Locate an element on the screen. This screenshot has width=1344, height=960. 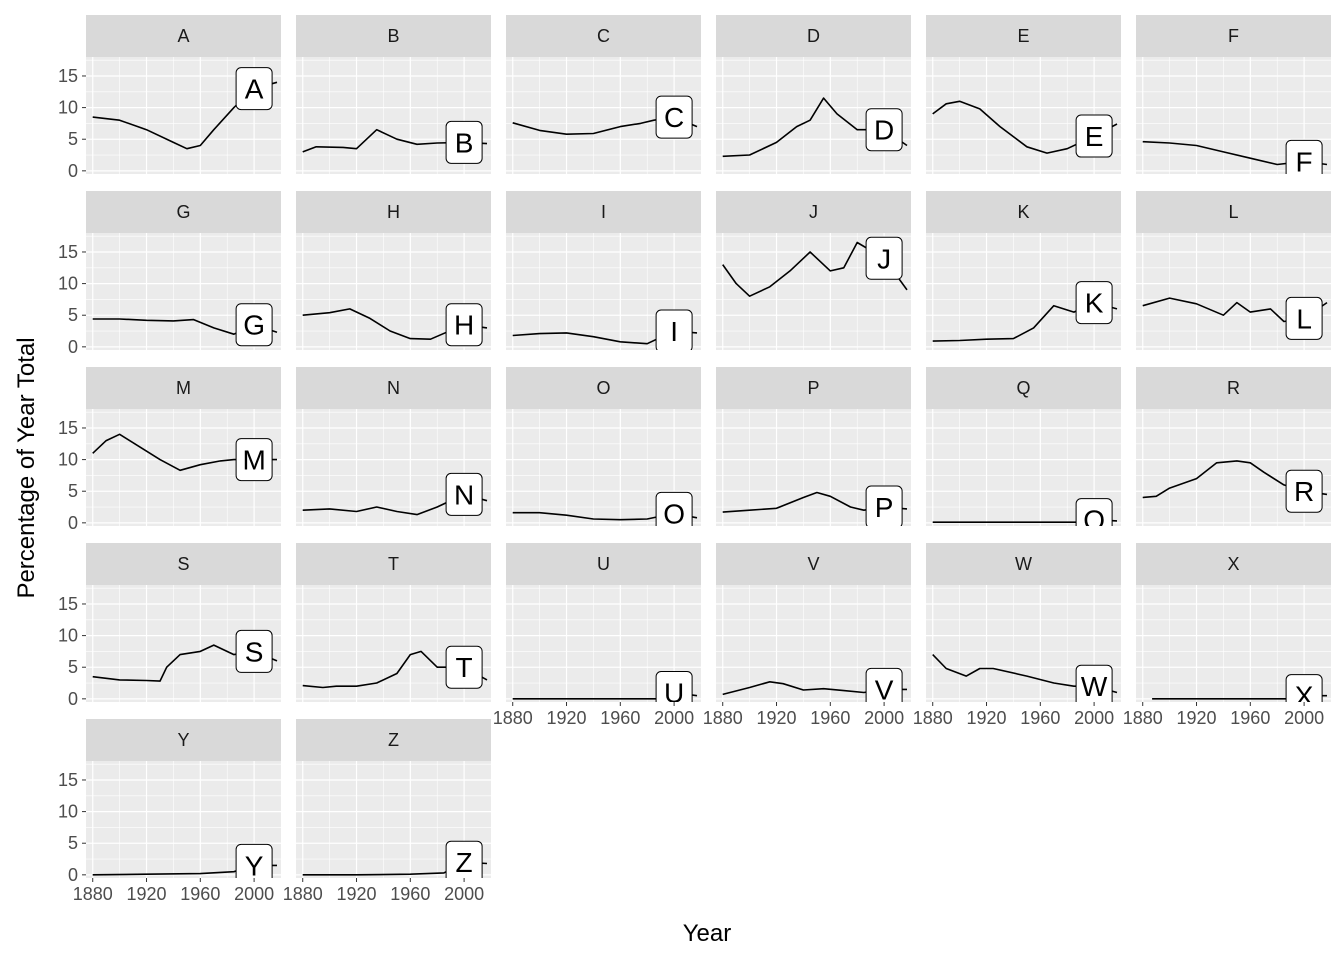
series-label: G is located at coordinates (254, 325).